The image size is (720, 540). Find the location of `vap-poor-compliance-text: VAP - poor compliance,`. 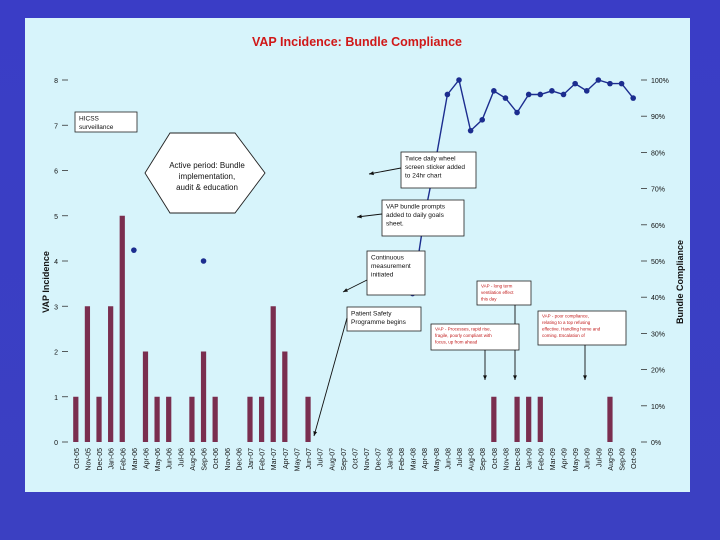

vap-poor-compliance-text: VAP - poor compliance, is located at coordinates (565, 316).